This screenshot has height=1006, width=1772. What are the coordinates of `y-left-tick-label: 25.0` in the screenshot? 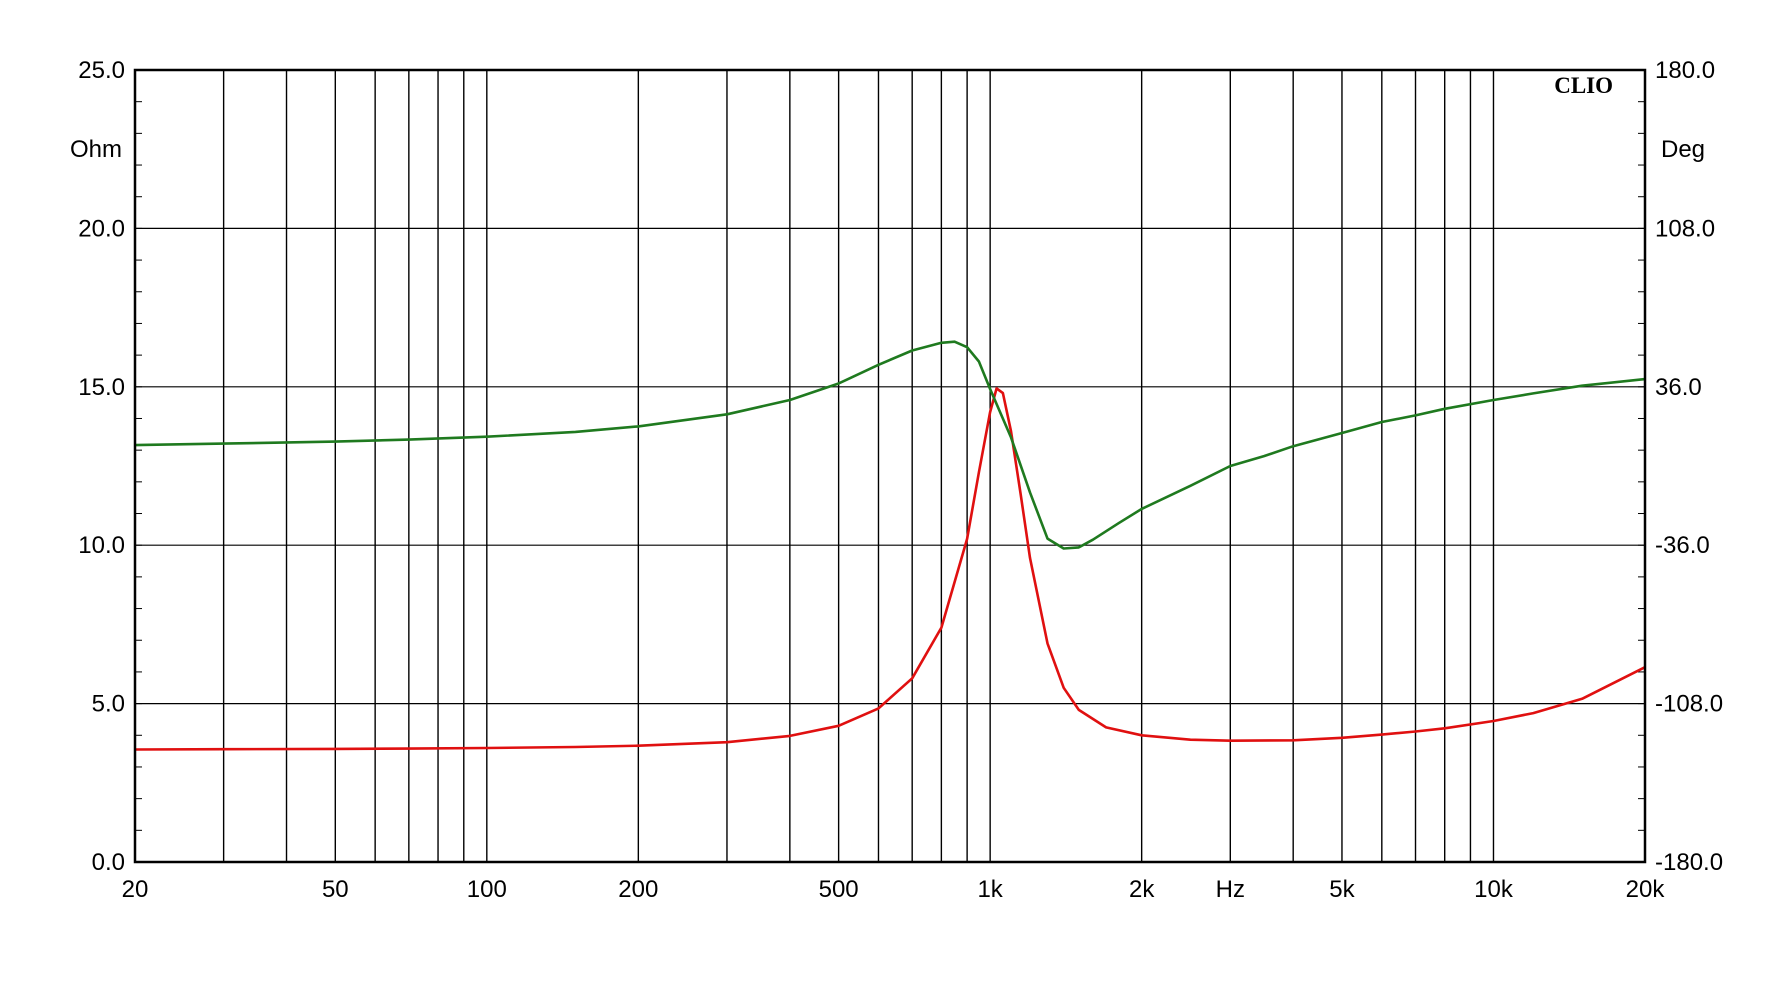 It's located at (101, 70).